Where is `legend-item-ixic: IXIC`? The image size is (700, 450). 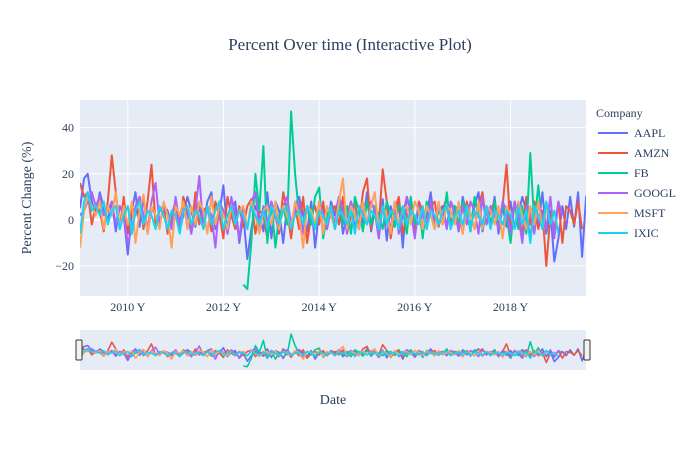 legend-item-ixic: IXIC is located at coordinates (628, 233).